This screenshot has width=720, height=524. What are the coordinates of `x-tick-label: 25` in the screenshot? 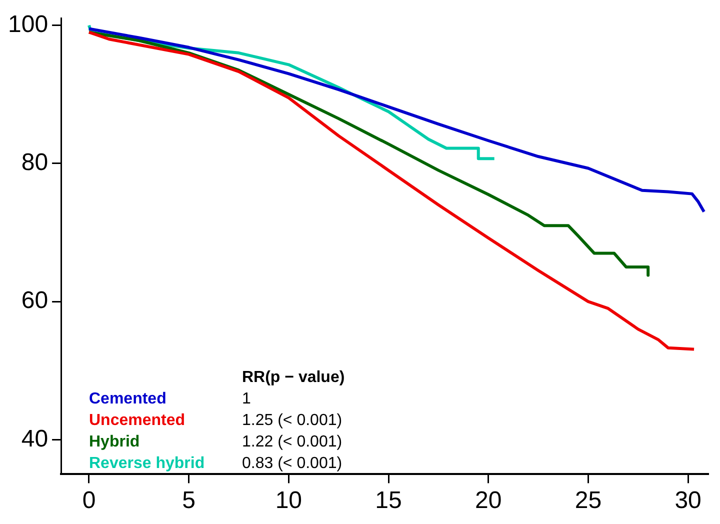 It's located at (588, 500).